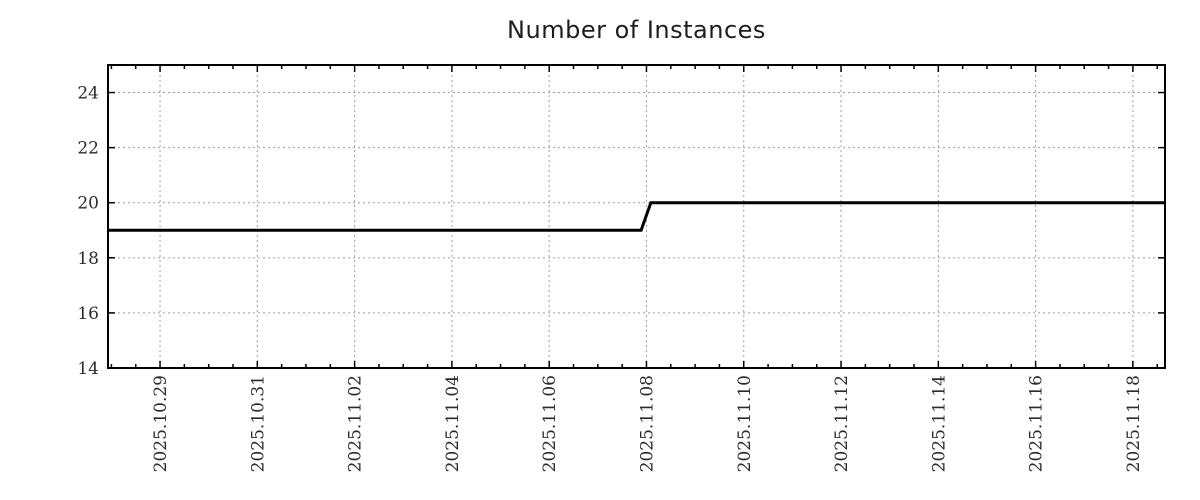 This screenshot has width=1200, height=500. What do you see at coordinates (88, 369) in the screenshot?
I see `y-tick-label: 14` at bounding box center [88, 369].